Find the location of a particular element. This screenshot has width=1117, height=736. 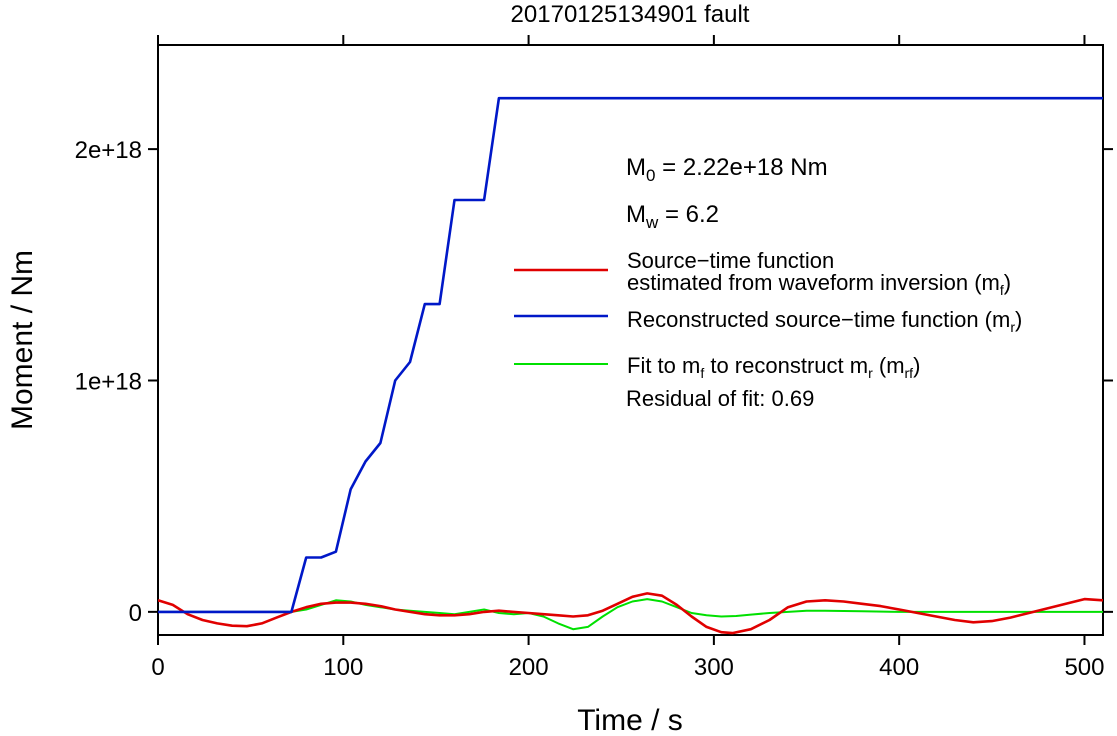

legend-label: Fit to mf to reconstruct mr (mrf) is located at coordinates (773, 367).